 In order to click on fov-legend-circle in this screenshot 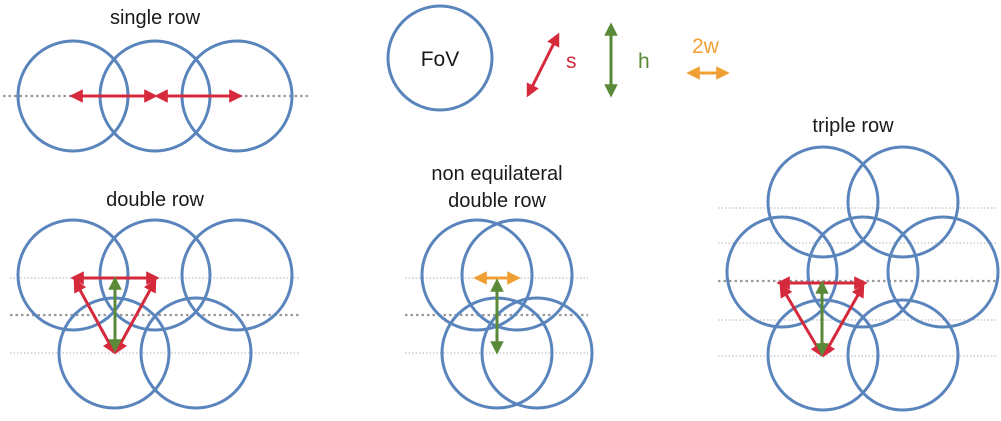, I will do `click(440, 58)`.